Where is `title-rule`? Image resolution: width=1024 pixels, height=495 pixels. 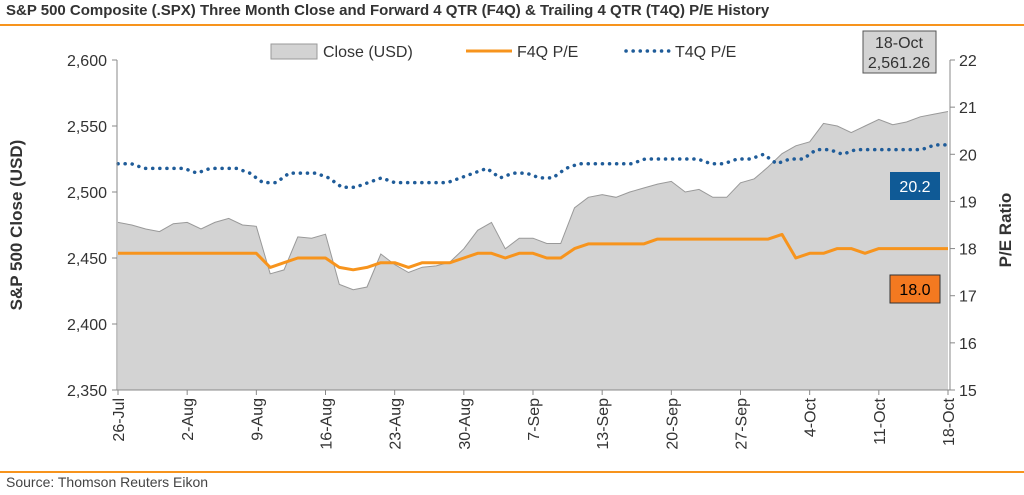
title-rule is located at coordinates (512, 25).